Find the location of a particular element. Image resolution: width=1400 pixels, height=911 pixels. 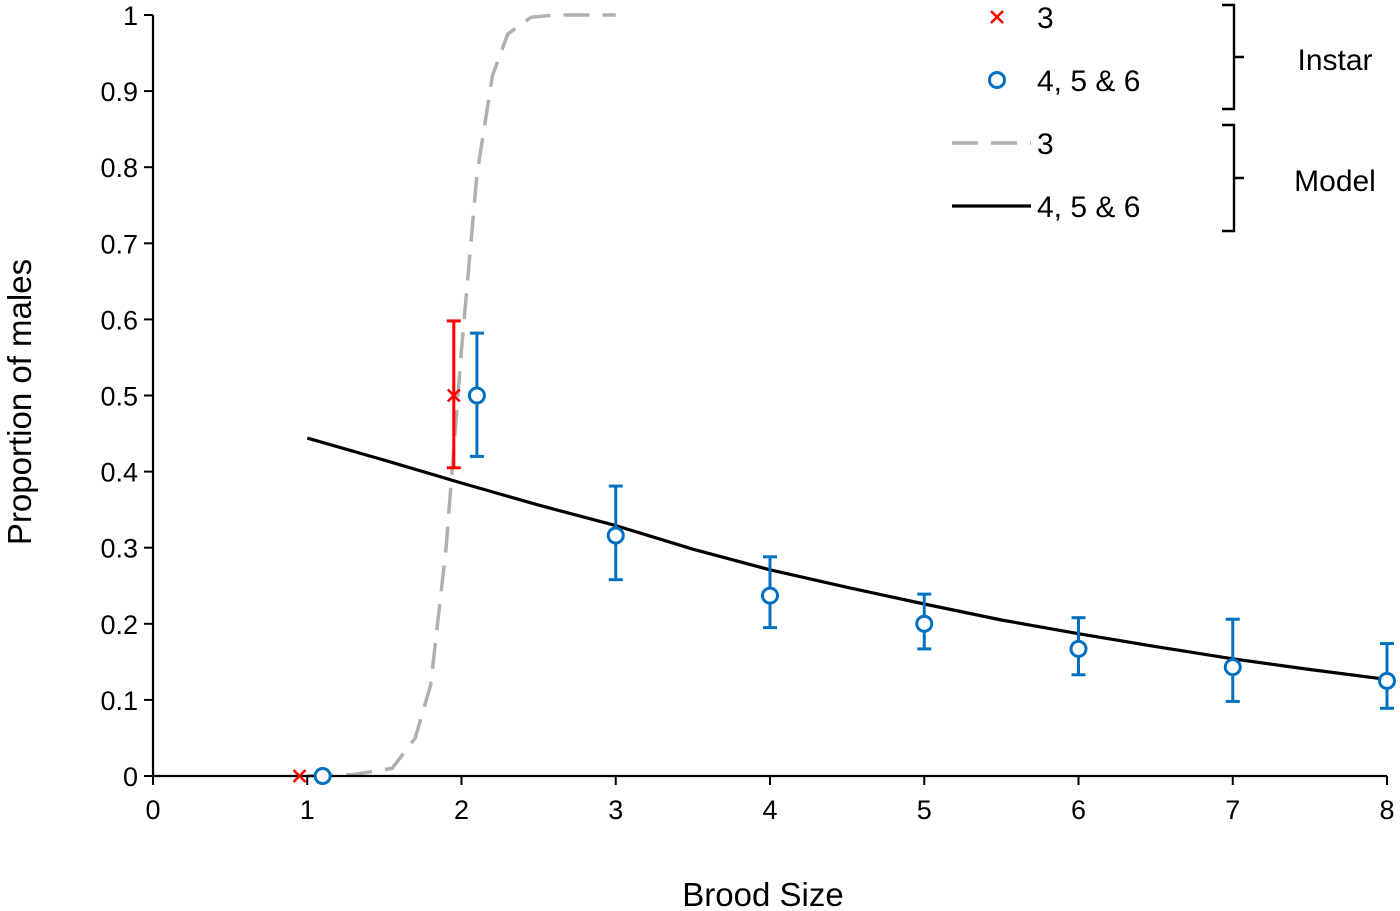

y-tick-label: 0.5 is located at coordinates (119, 397).